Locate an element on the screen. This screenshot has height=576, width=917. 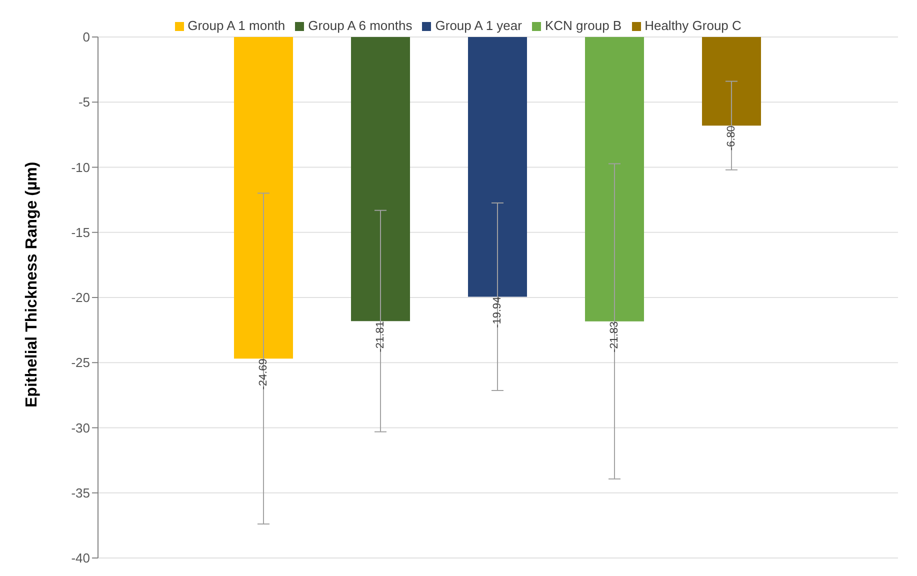
legend-label: Group A 1 month is located at coordinates (237, 25).